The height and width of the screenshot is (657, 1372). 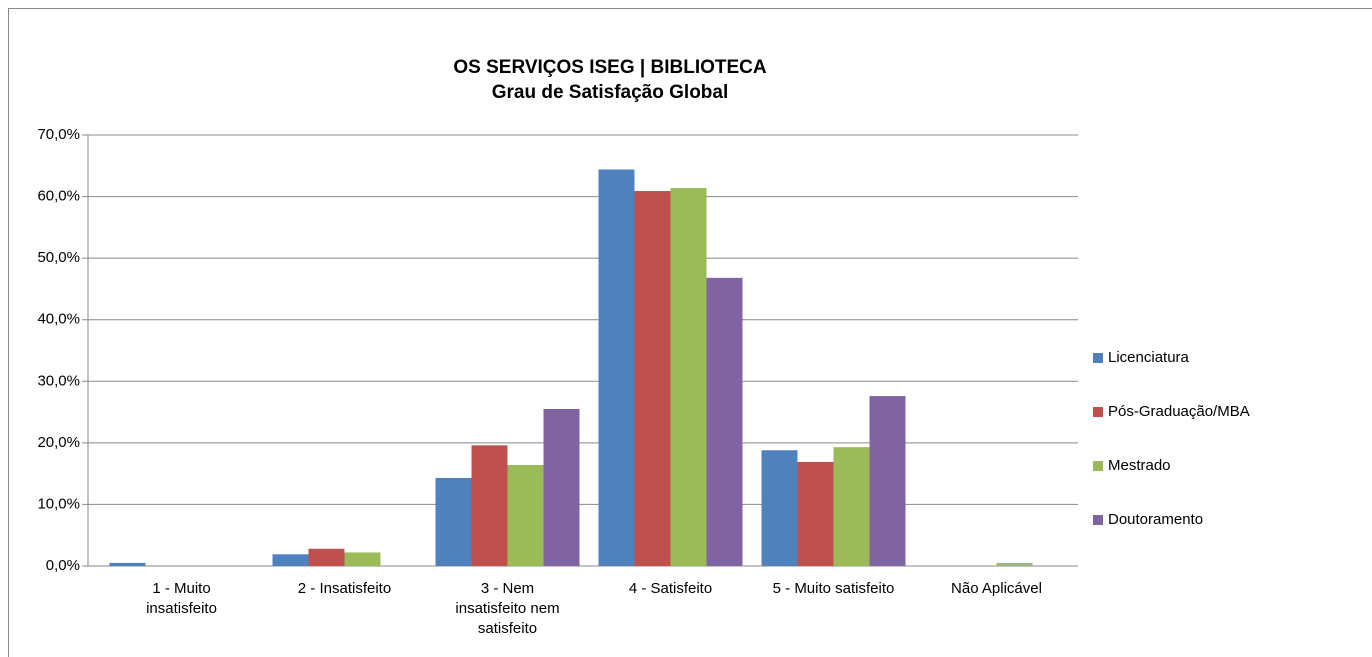 I want to click on legend-label: Doutoramento, so click(x=1155, y=519).